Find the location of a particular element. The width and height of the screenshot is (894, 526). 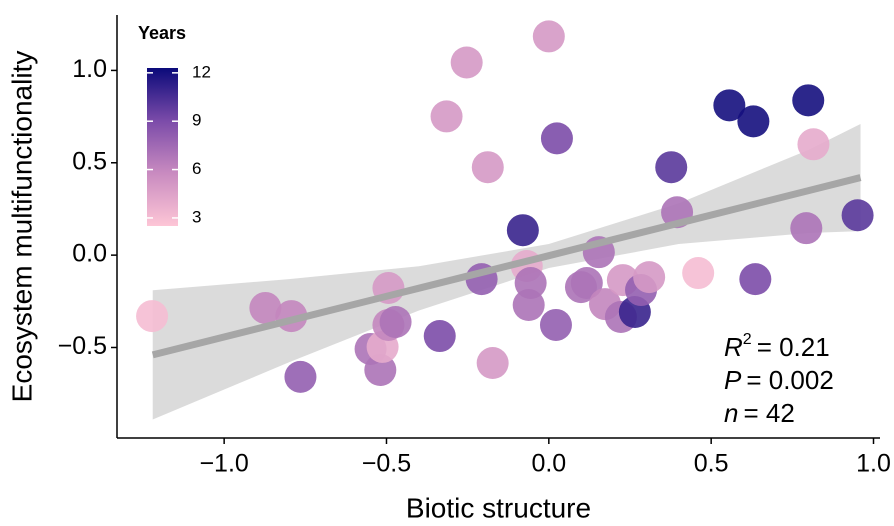

y-tick-label: −0.5 is located at coordinates (82, 346).